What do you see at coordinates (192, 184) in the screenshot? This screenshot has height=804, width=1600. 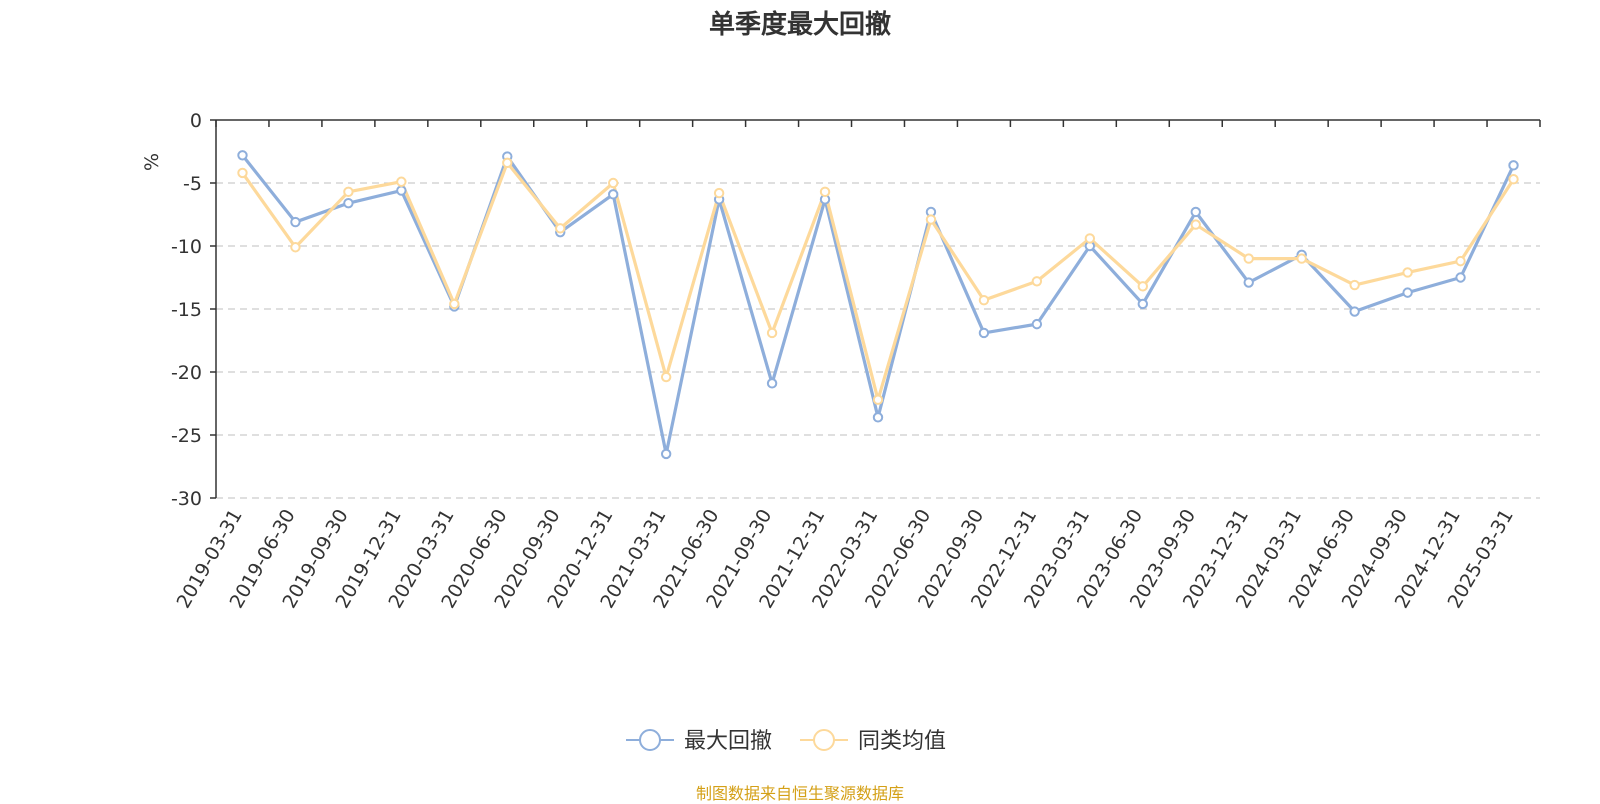 I see `y-tick-label: -5` at bounding box center [192, 184].